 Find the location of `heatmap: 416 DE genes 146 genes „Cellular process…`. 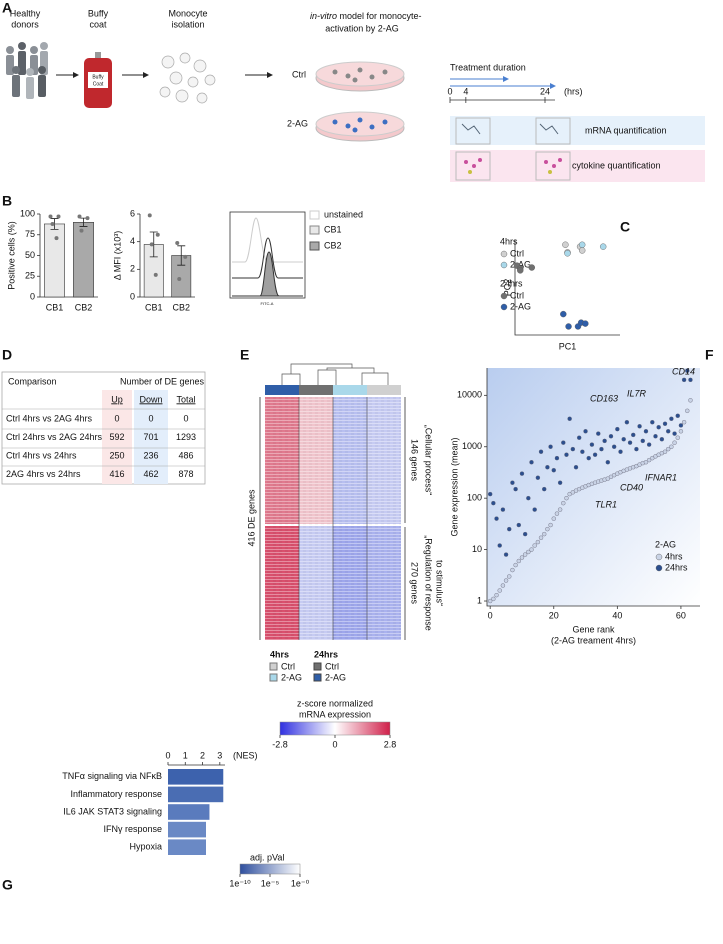

heatmap: 416 DE genes 146 genes „Cellular process… is located at coordinates (345, 501).